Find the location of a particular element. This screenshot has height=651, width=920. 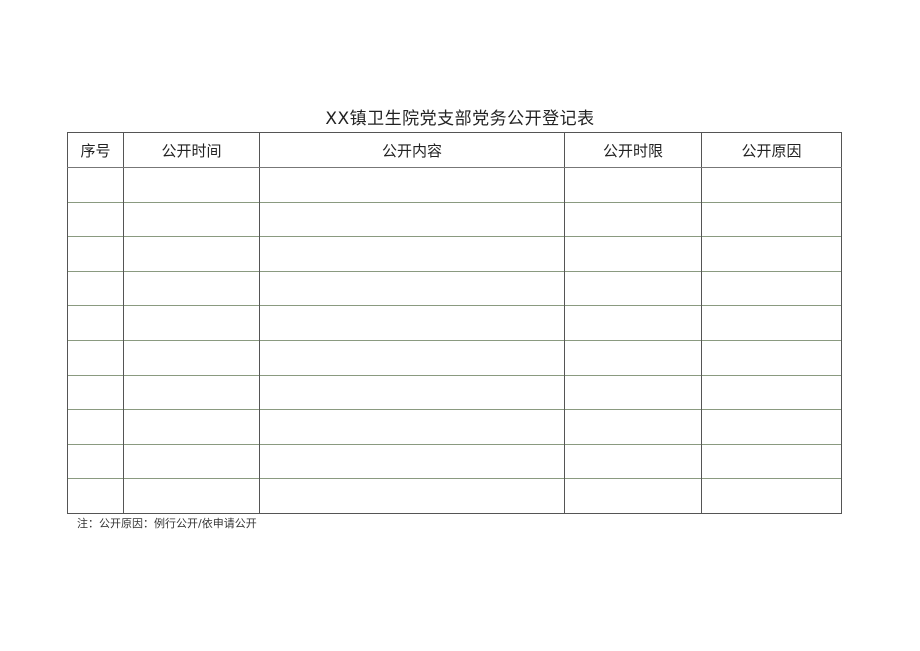

header-index: 序号 is located at coordinates (95, 150).